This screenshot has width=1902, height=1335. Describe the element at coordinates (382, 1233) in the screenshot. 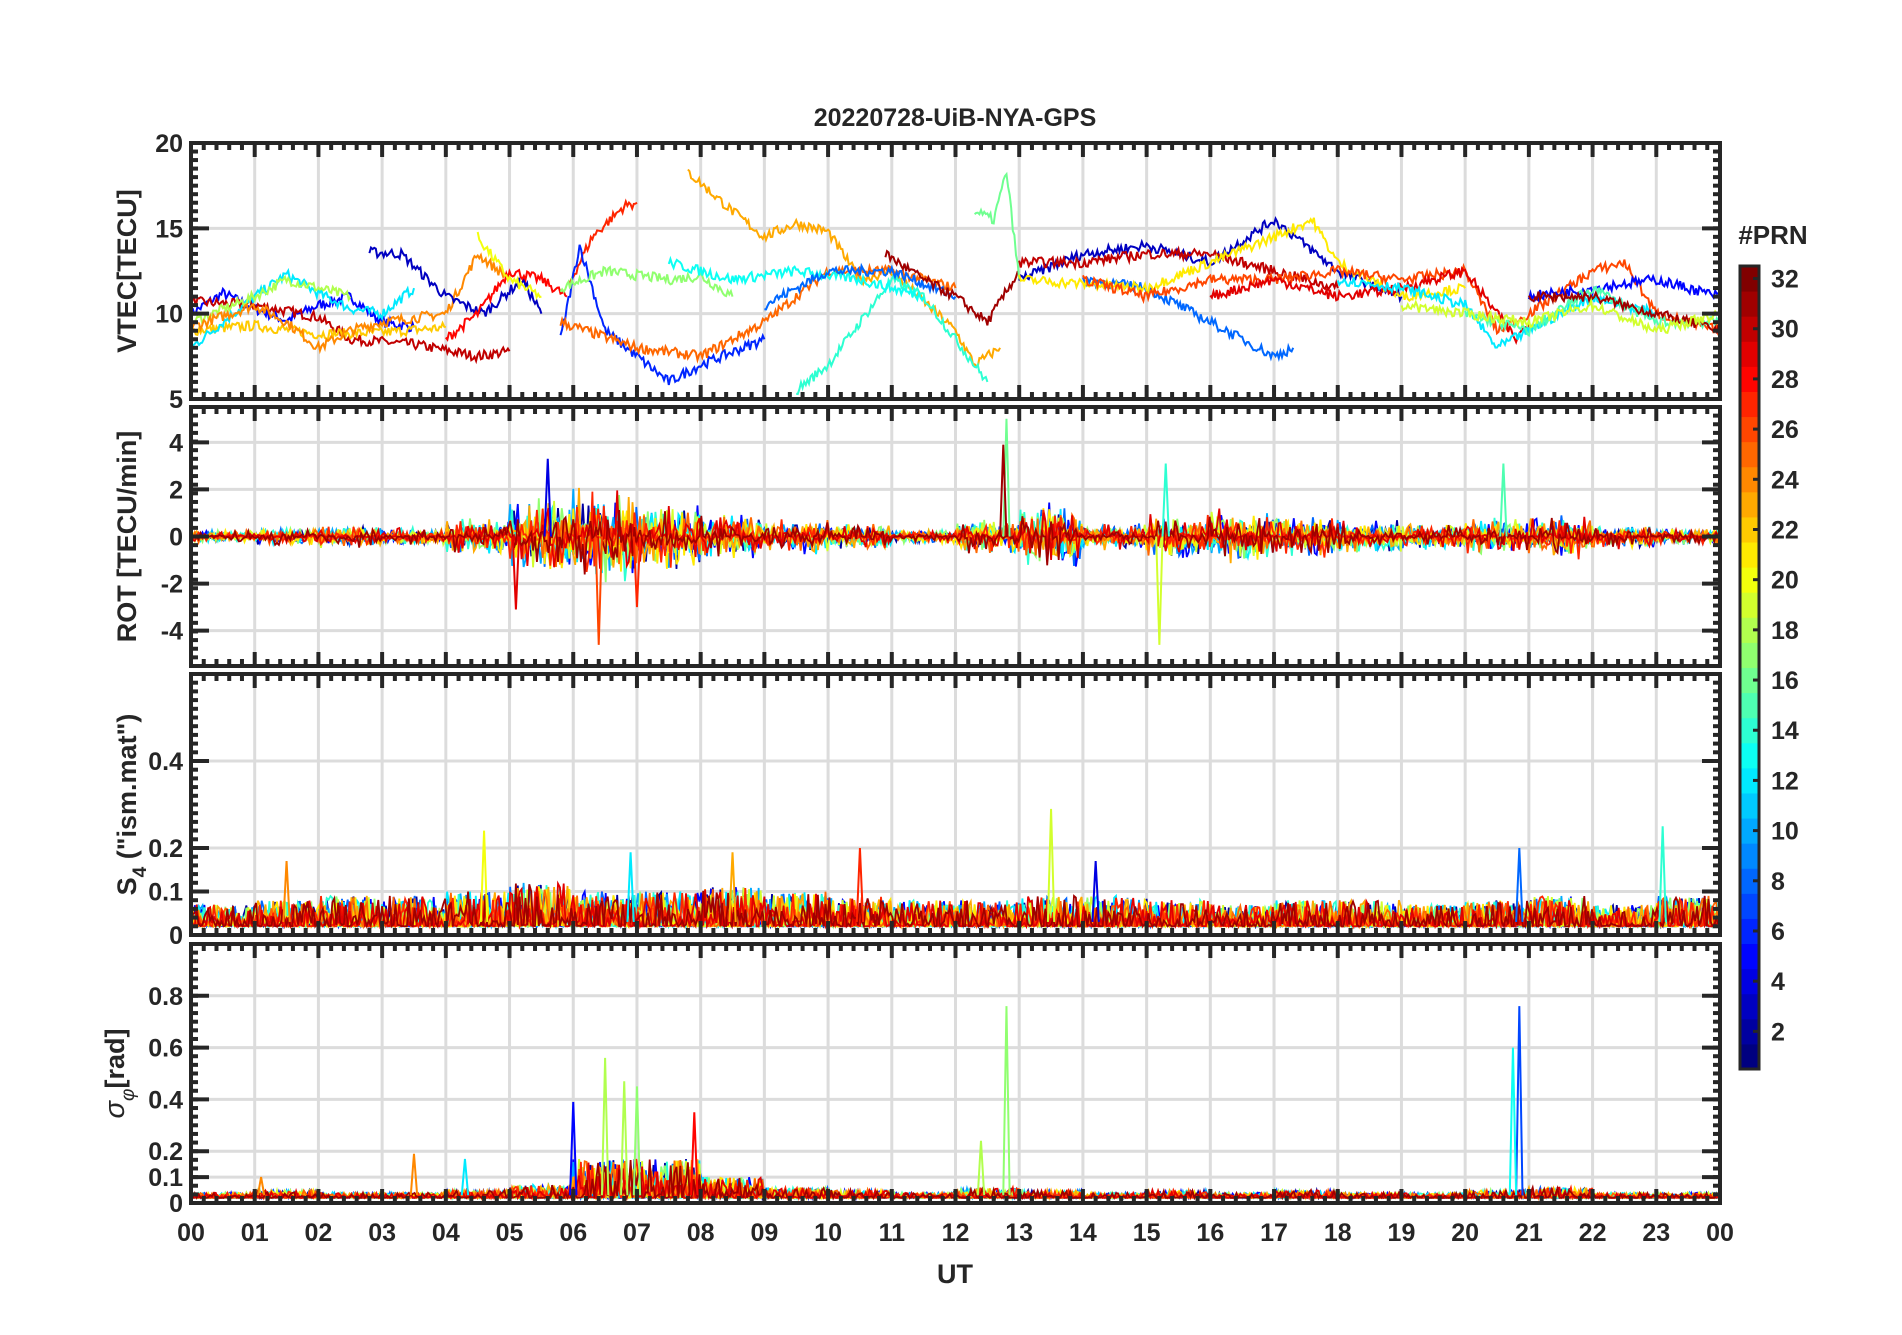

I see `x-tick-label: 03` at that location.